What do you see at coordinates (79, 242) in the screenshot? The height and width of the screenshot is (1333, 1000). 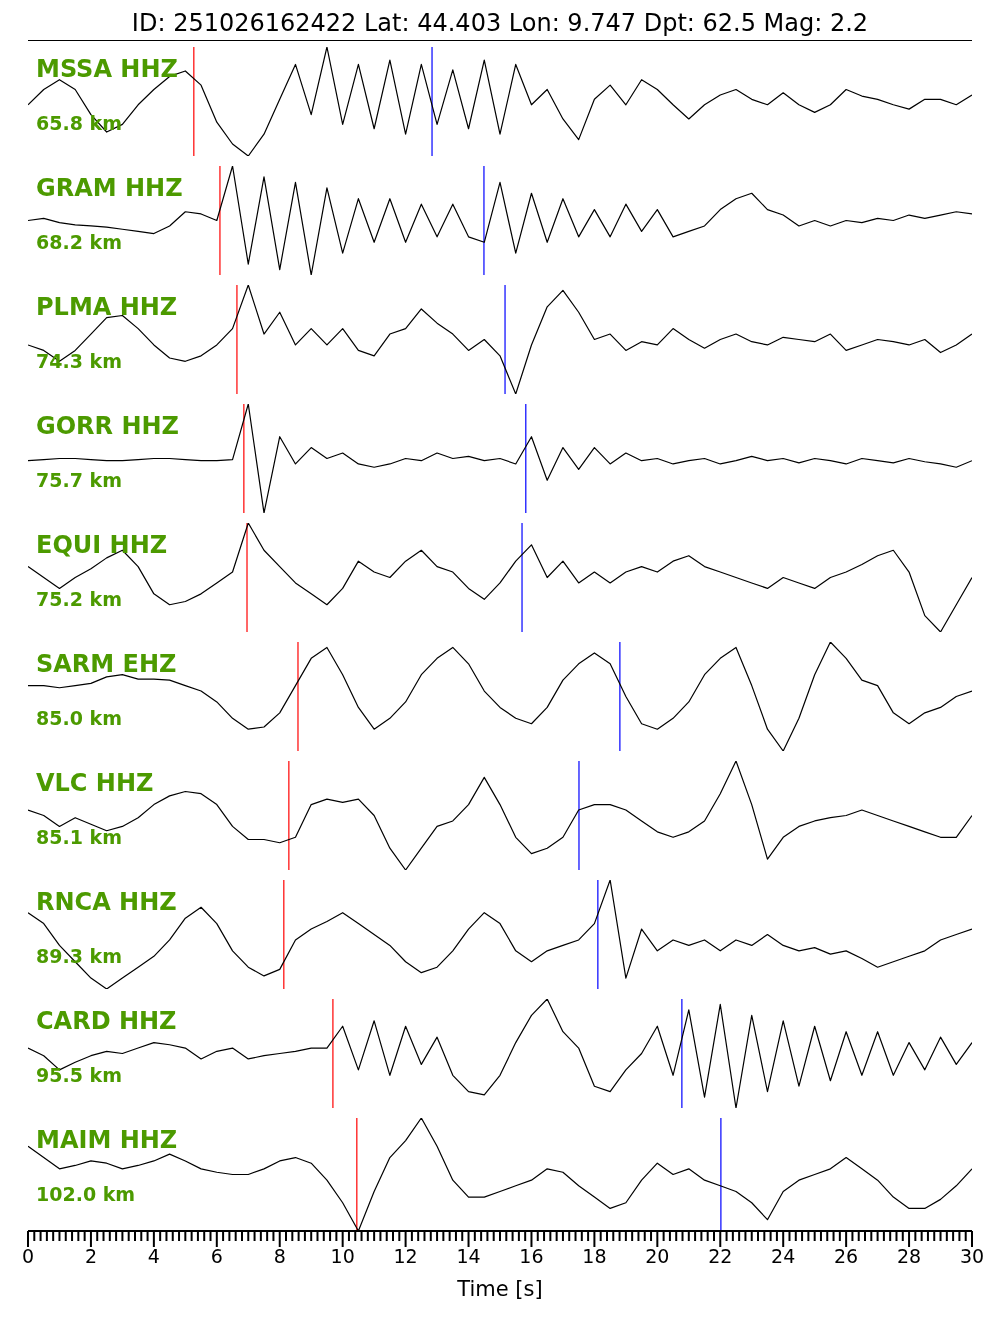 I see `annotation: 68.2 km` at bounding box center [79, 242].